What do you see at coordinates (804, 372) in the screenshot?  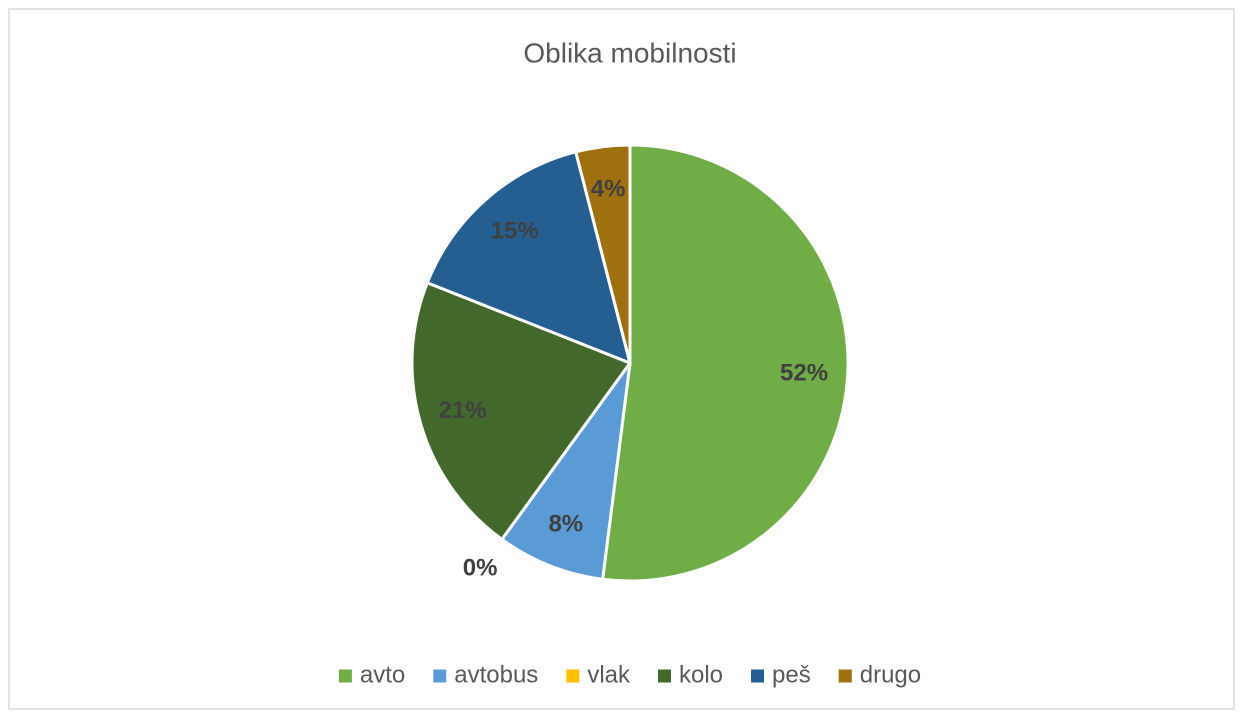 I see `data-label: 52%` at bounding box center [804, 372].